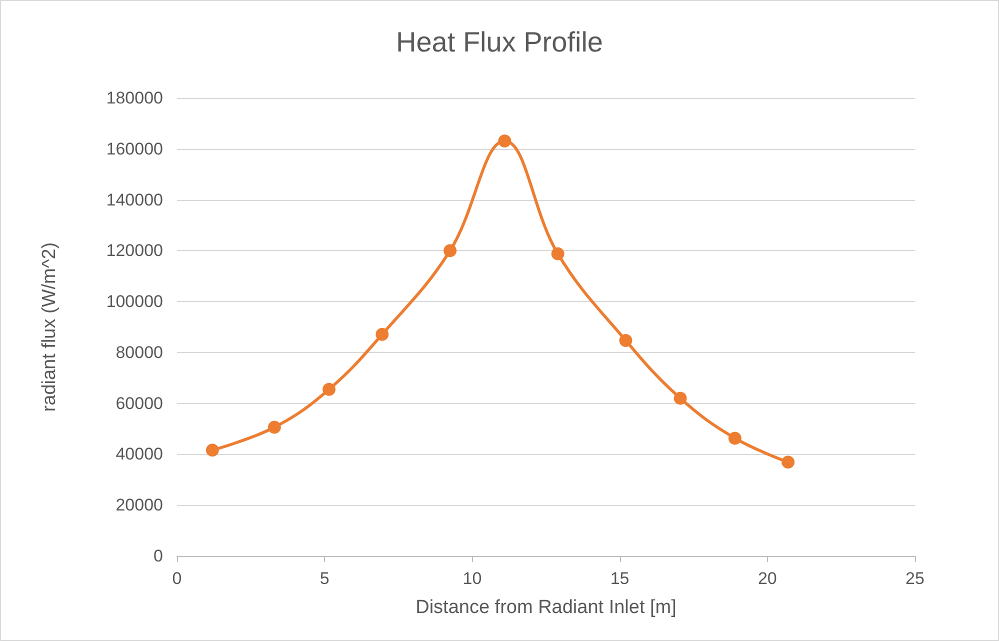 This screenshot has height=641, width=999. What do you see at coordinates (546, 607) in the screenshot?
I see `x-axis-title: Distance from Radiant Inlet [m]` at bounding box center [546, 607].